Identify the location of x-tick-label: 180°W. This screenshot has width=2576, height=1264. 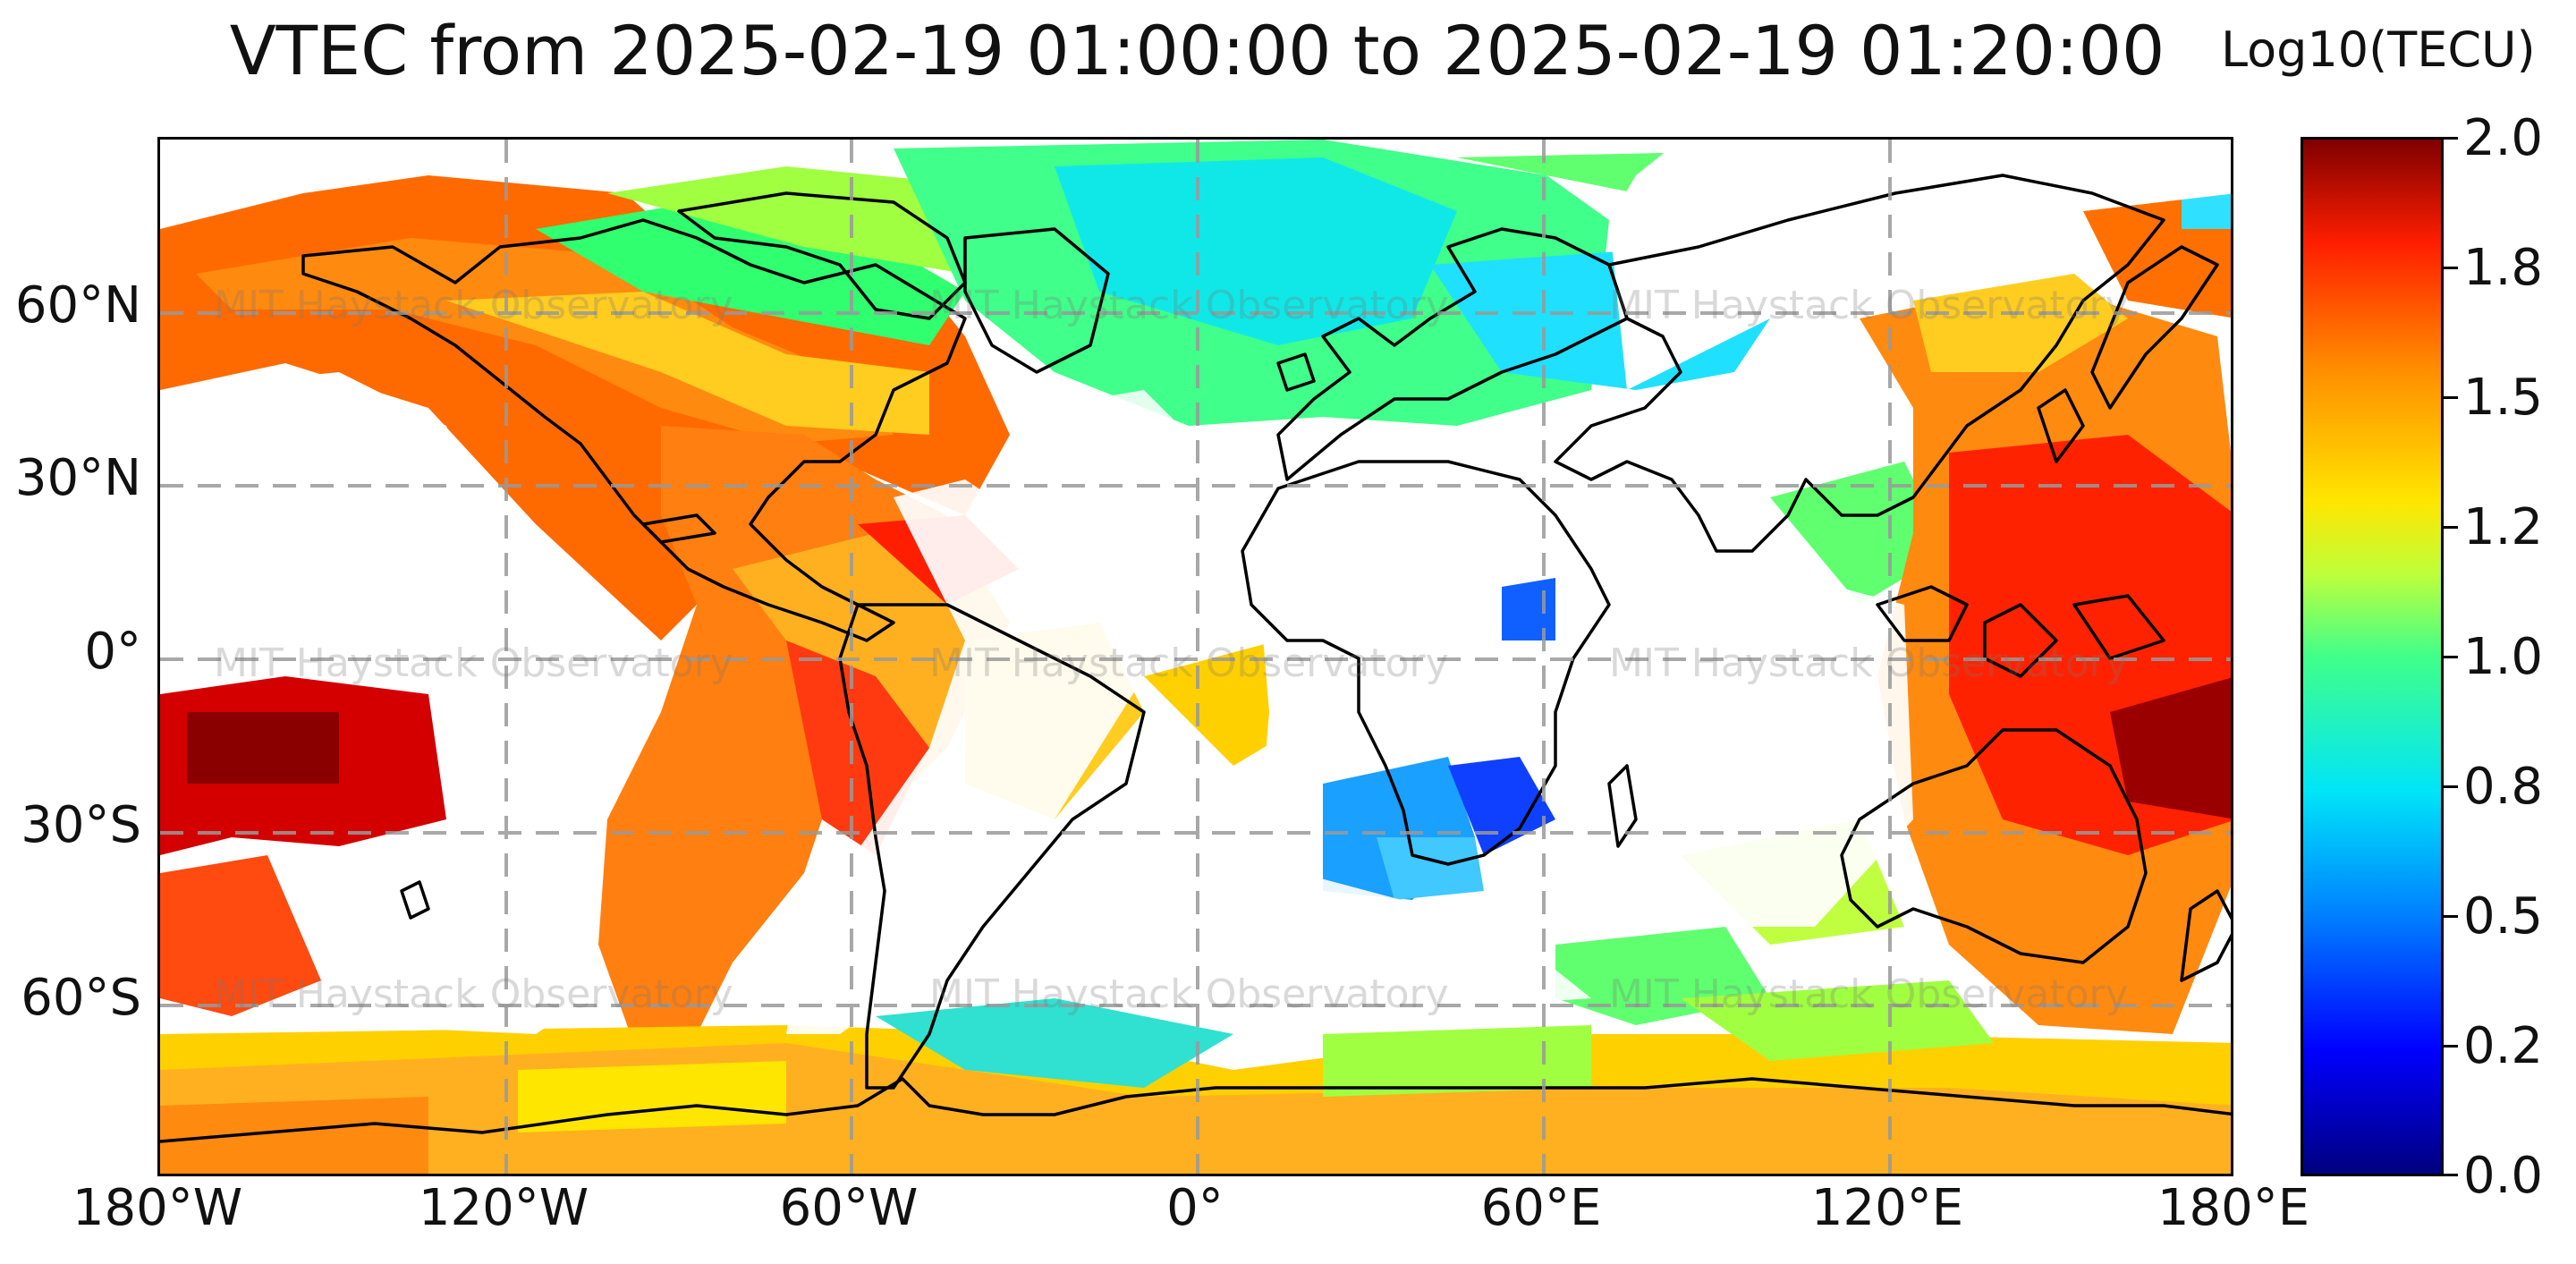
(157, 1208).